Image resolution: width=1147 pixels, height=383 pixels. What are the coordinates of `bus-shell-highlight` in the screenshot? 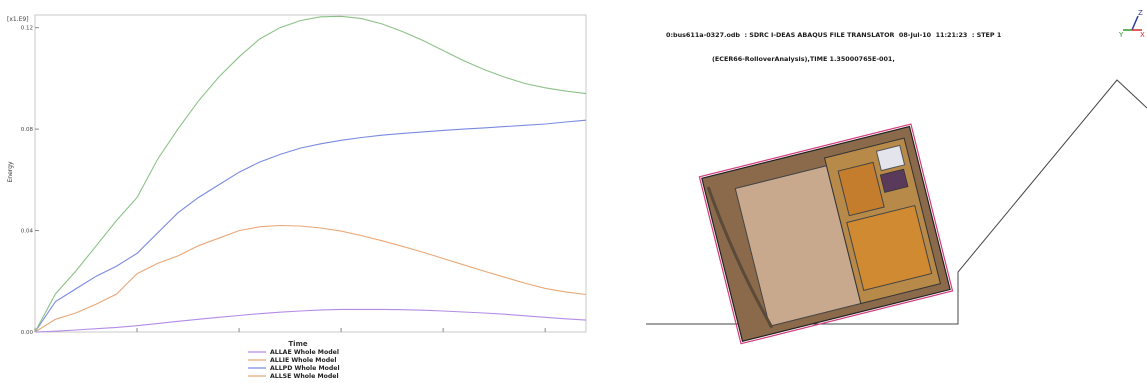 It's located at (826, 234).